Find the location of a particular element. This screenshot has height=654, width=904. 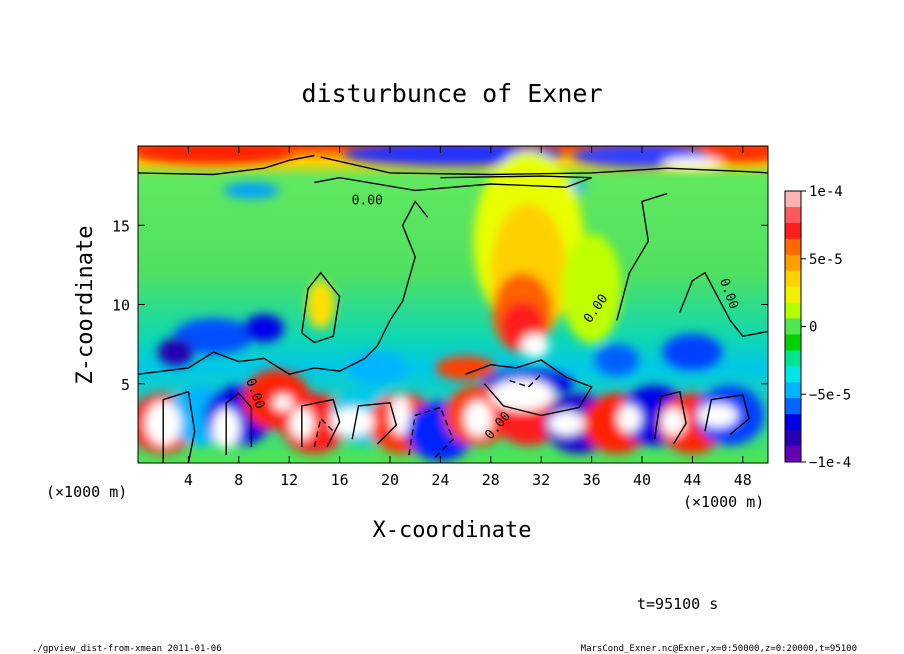

x-tick-label: 8 is located at coordinates (238, 480).